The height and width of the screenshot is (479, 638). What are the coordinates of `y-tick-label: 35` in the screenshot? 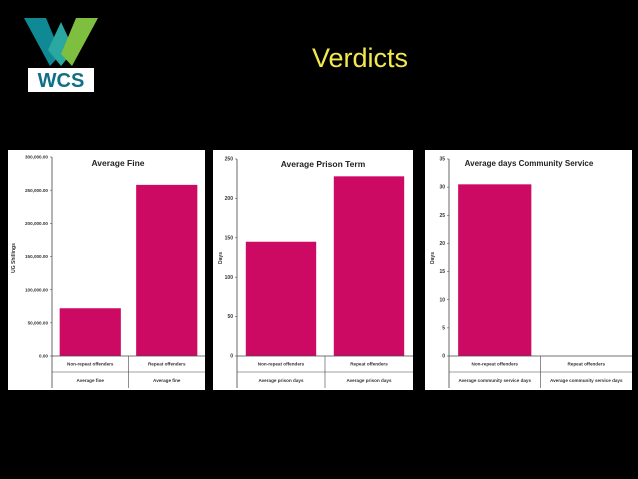 It's located at (442, 160).